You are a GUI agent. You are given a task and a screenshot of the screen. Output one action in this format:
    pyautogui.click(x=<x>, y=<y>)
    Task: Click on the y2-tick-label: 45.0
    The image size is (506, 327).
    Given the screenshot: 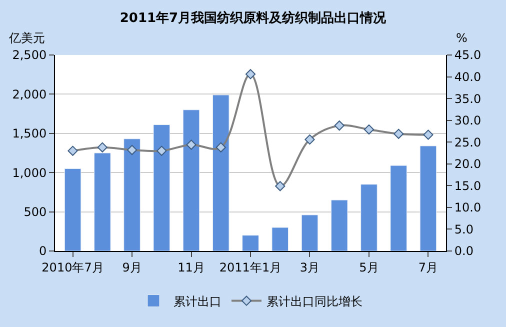 What is the action you would take?
    pyautogui.click(x=468, y=55)
    